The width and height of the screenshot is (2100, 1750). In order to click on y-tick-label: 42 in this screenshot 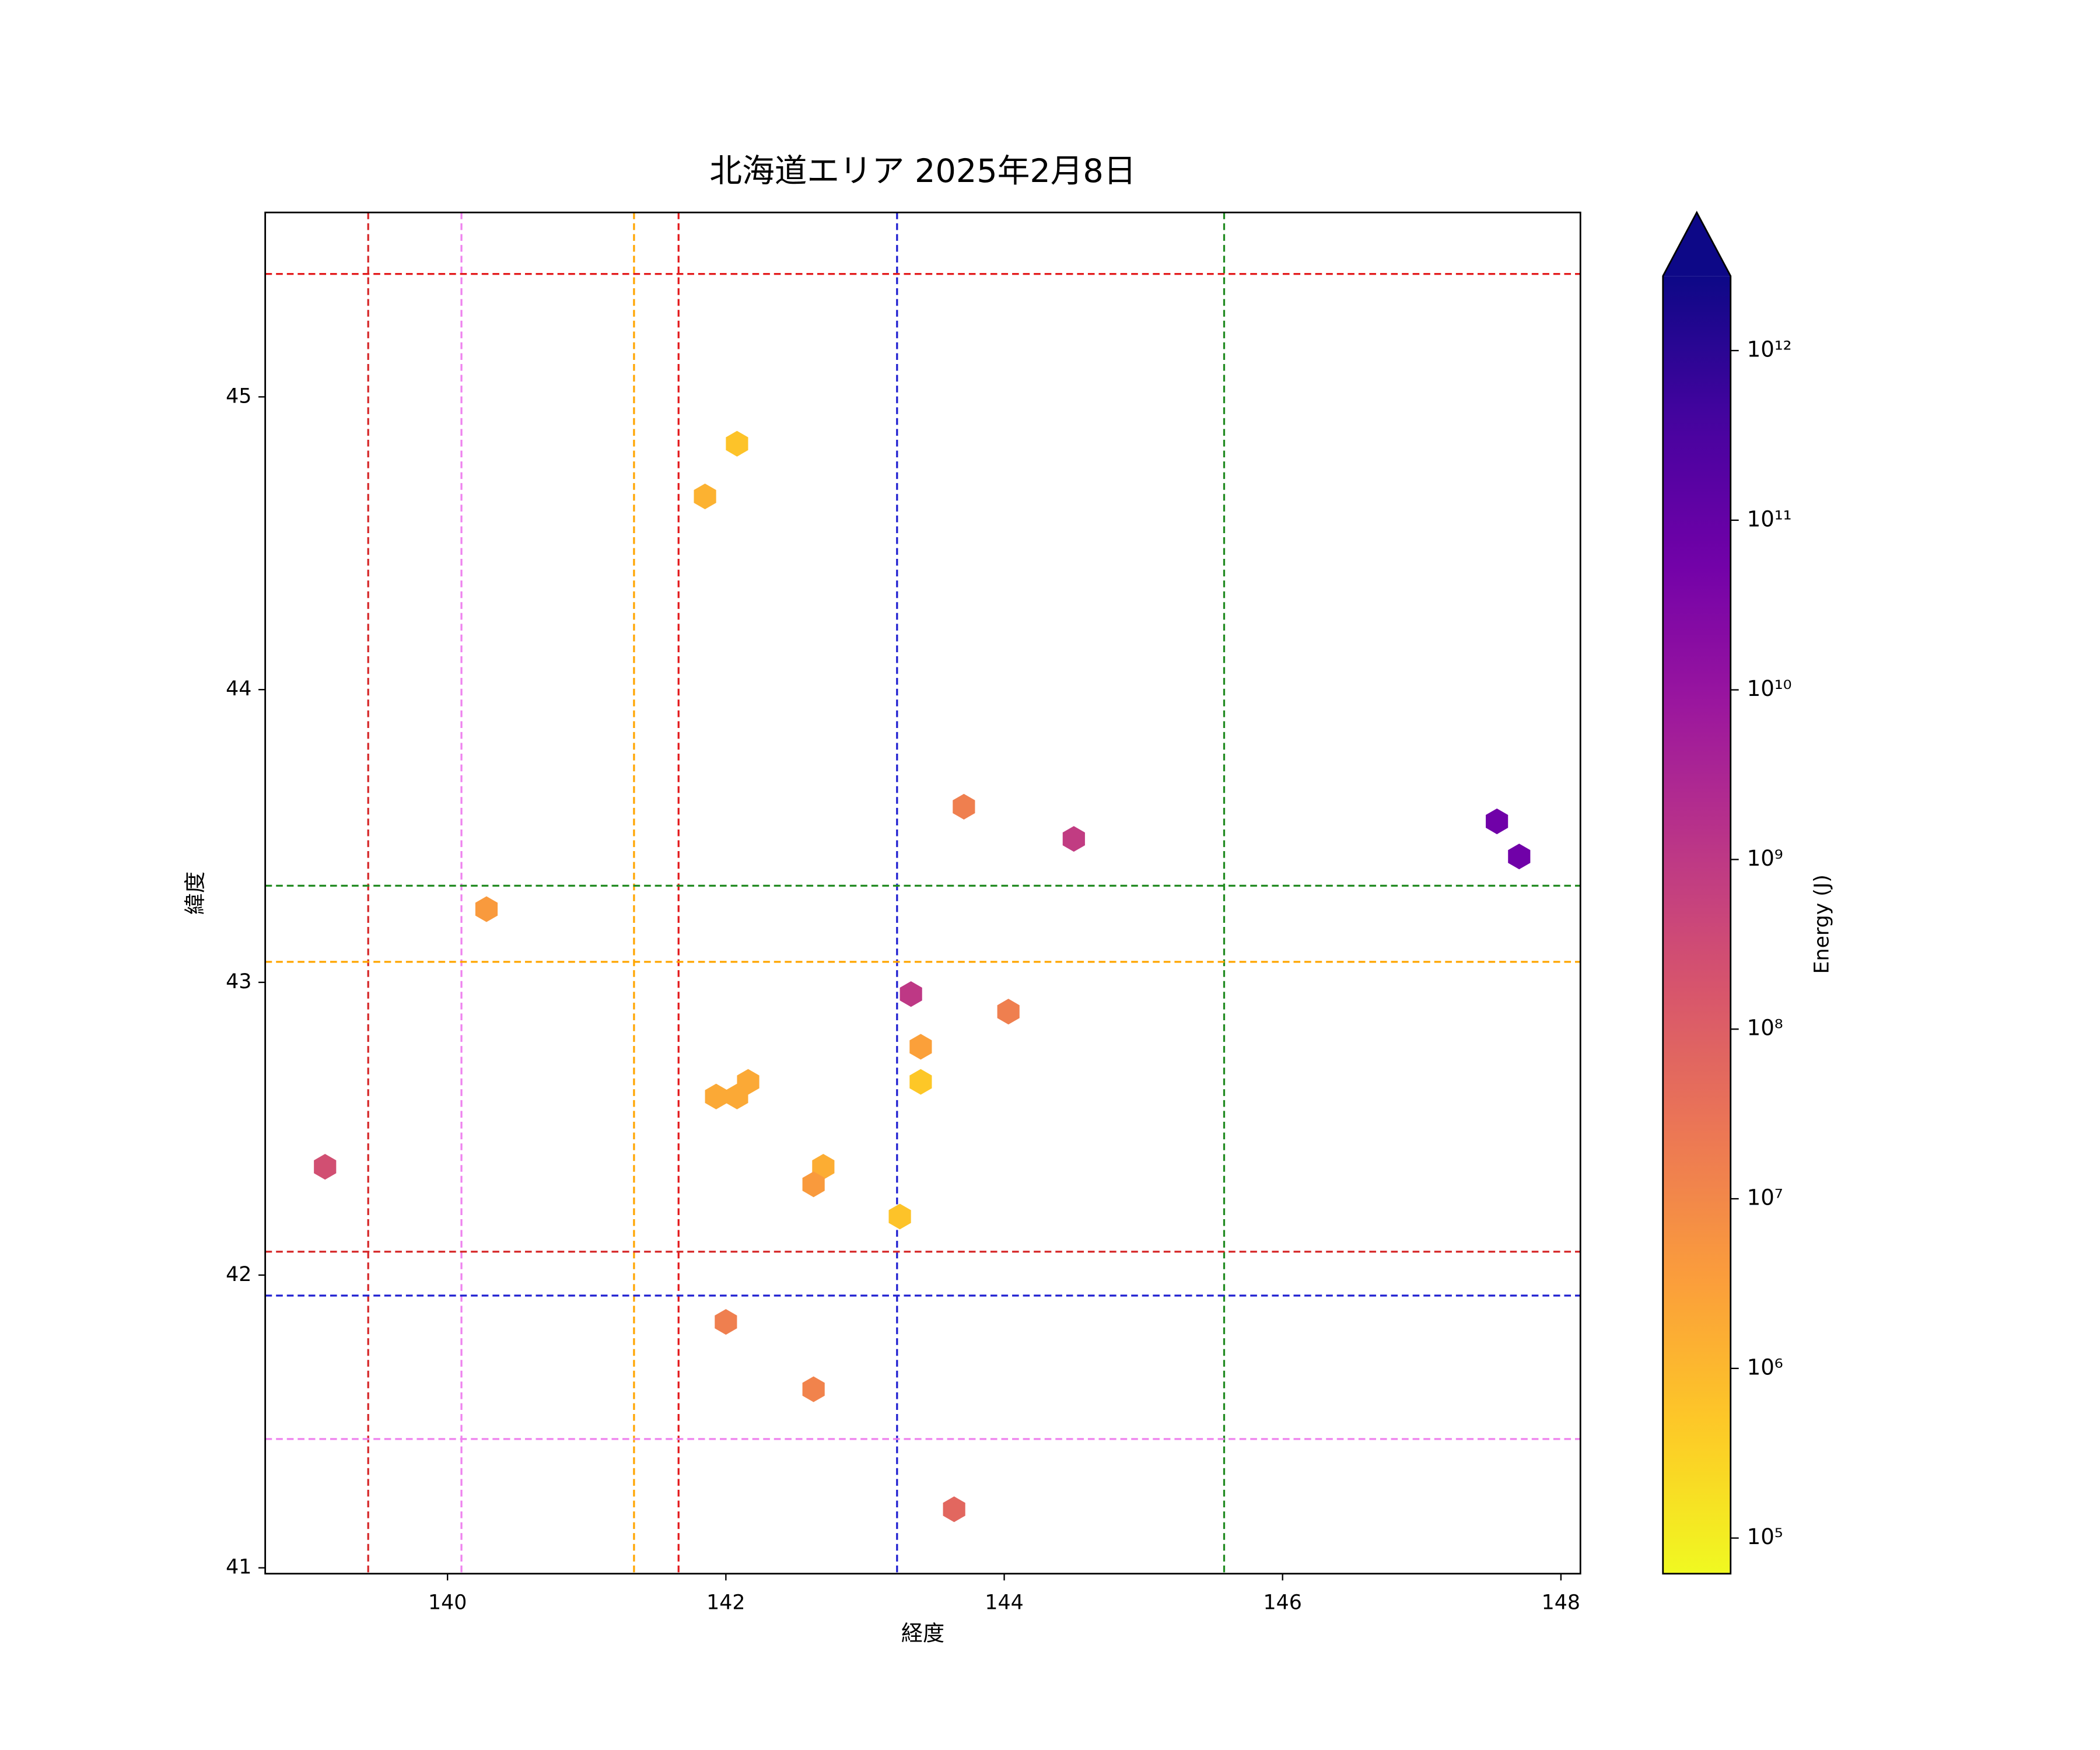, I will do `click(238, 1274)`.